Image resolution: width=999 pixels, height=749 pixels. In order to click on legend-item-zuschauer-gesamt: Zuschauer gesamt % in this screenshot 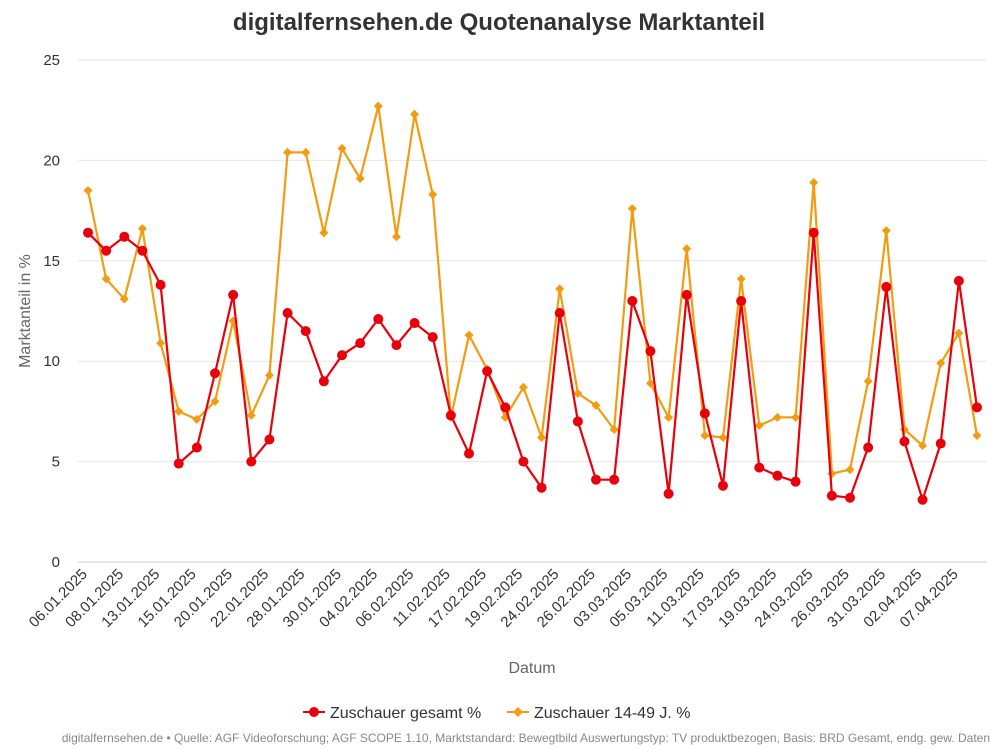, I will do `click(392, 713)`.